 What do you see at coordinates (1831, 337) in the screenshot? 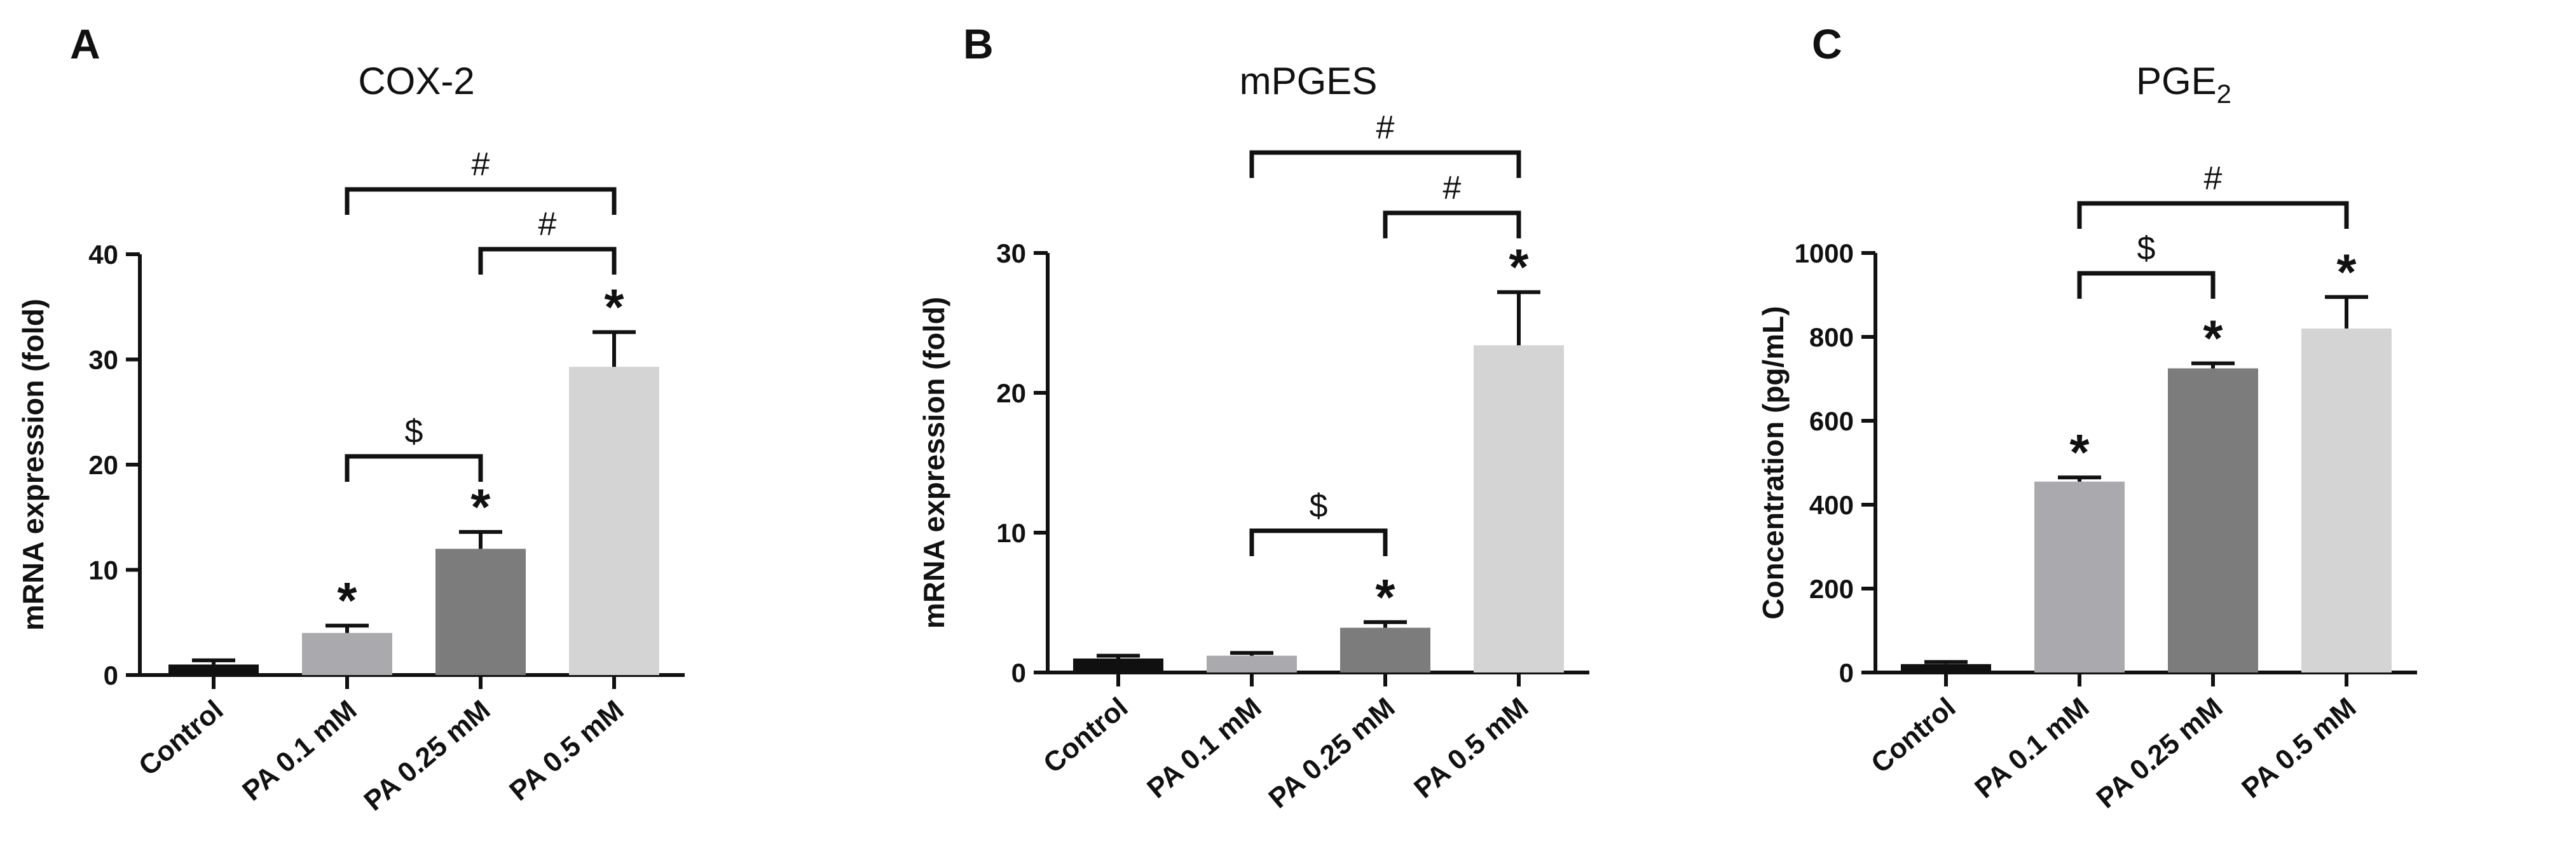
I see `y-tick-label: 800` at bounding box center [1831, 337].